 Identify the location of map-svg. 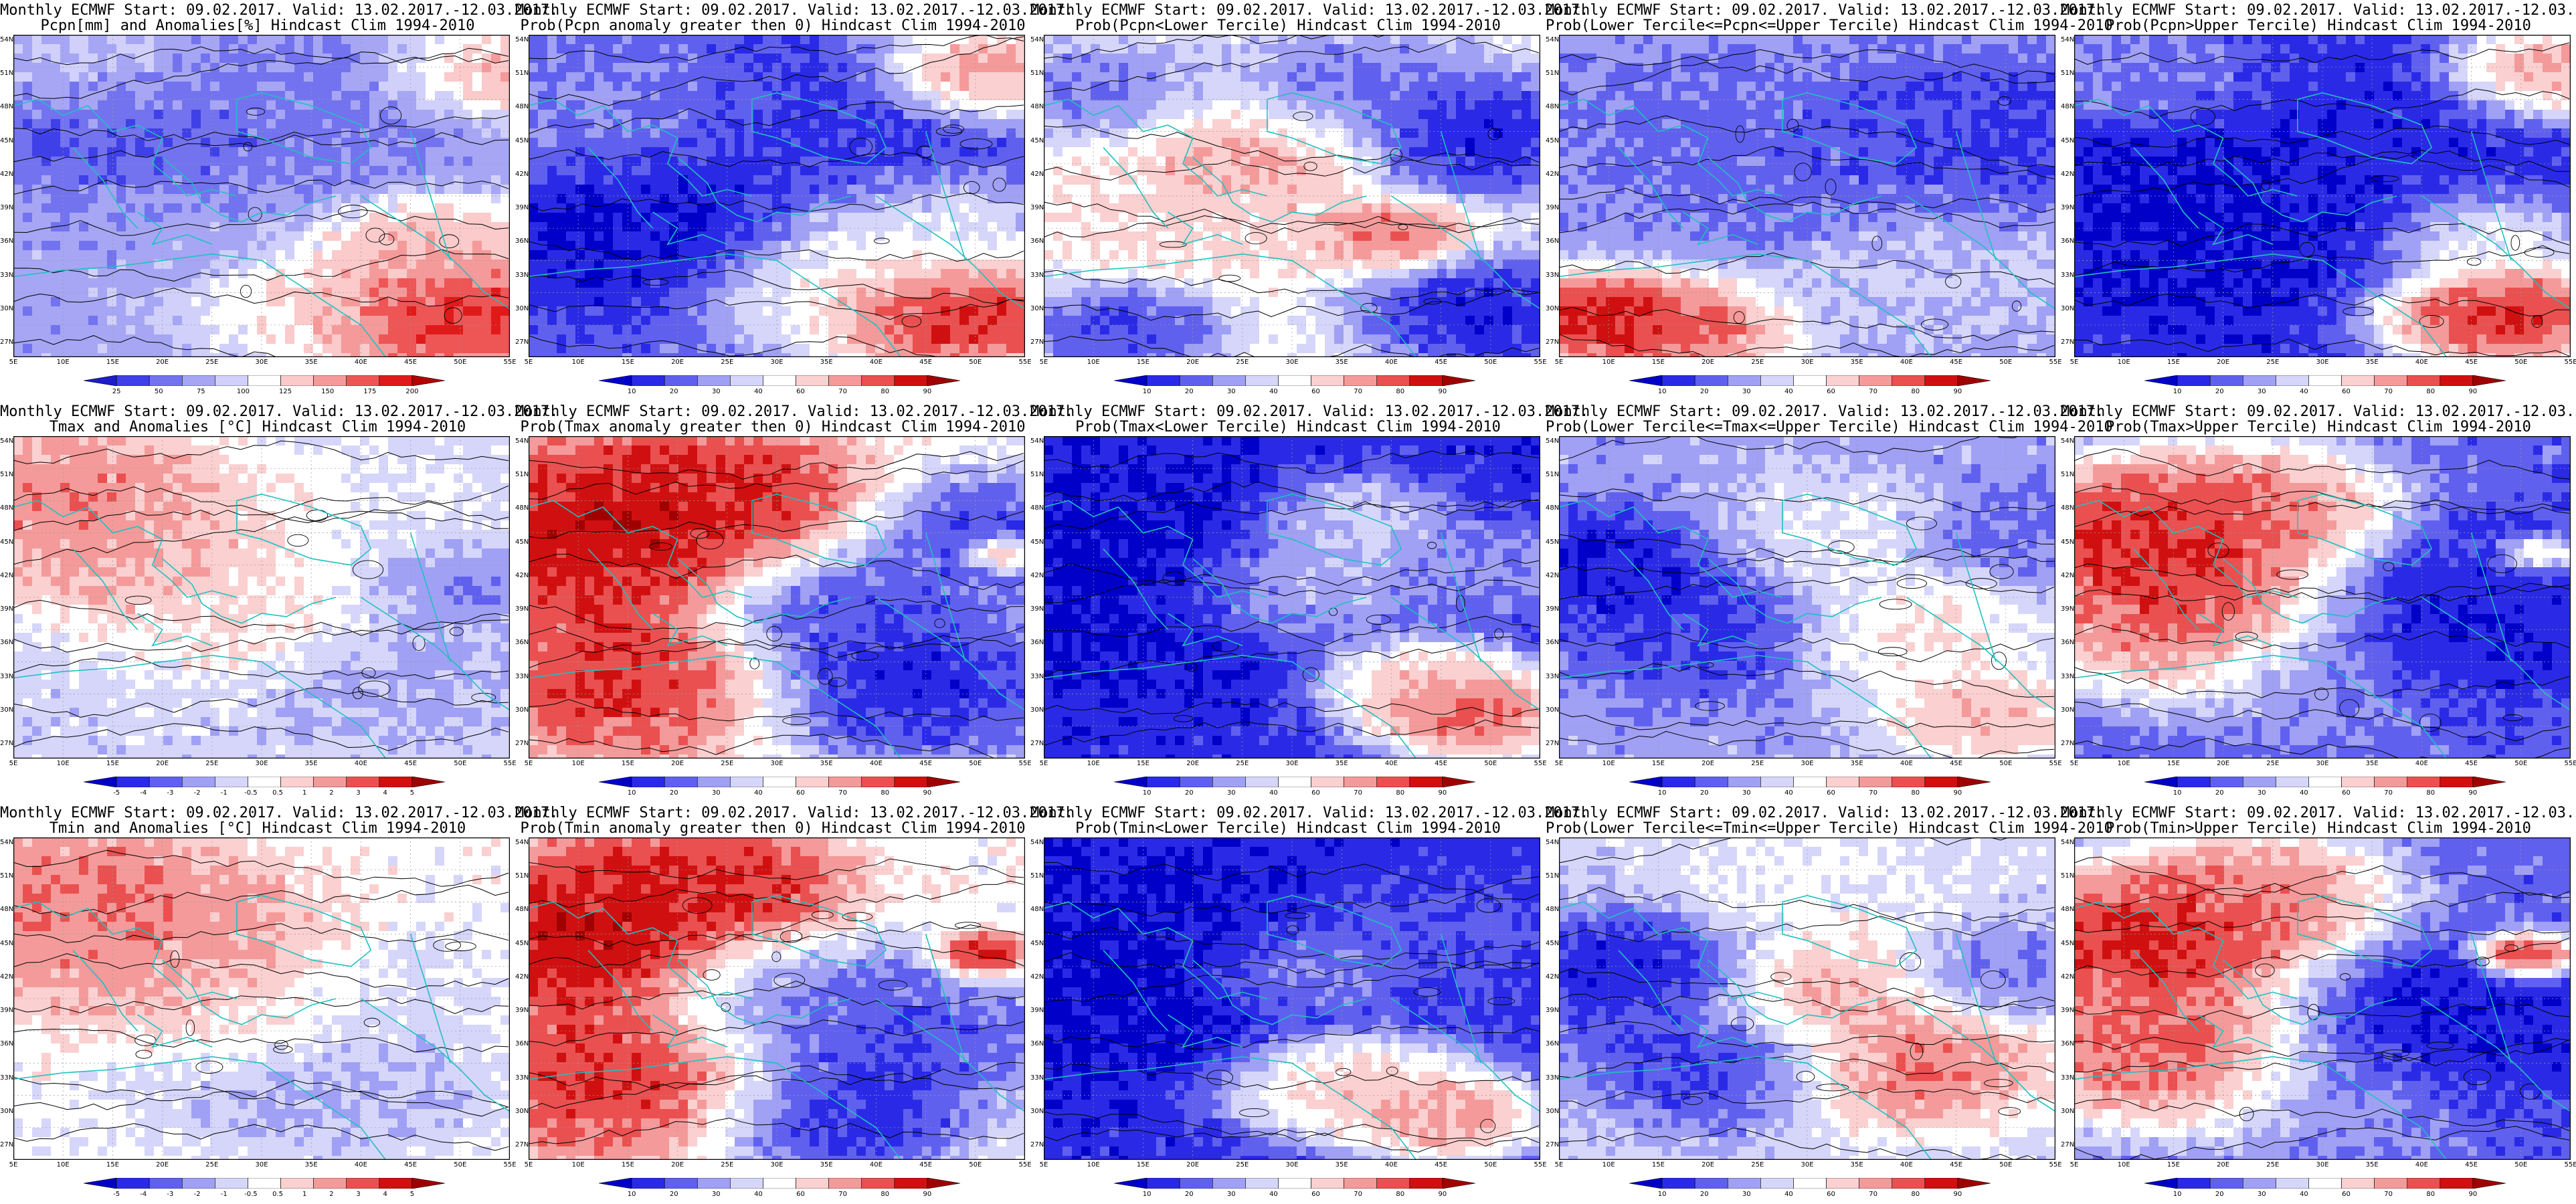
(2322, 196).